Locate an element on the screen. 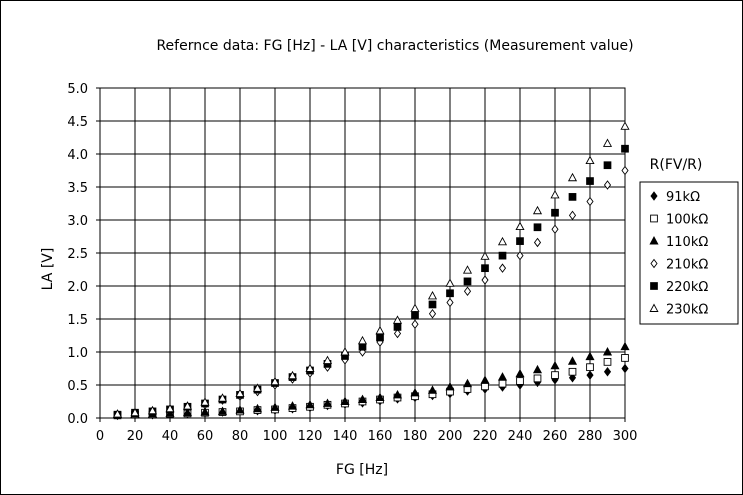  legend-box is located at coordinates (689, 253).